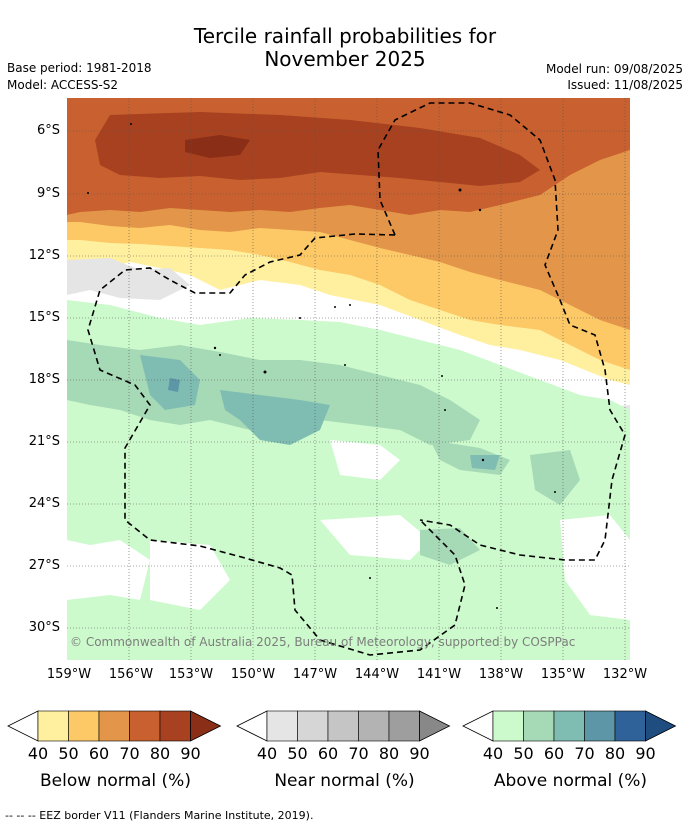 This screenshot has height=827, width=690. What do you see at coordinates (44, 503) in the screenshot?
I see `lat-label-24s: 24°S` at bounding box center [44, 503].